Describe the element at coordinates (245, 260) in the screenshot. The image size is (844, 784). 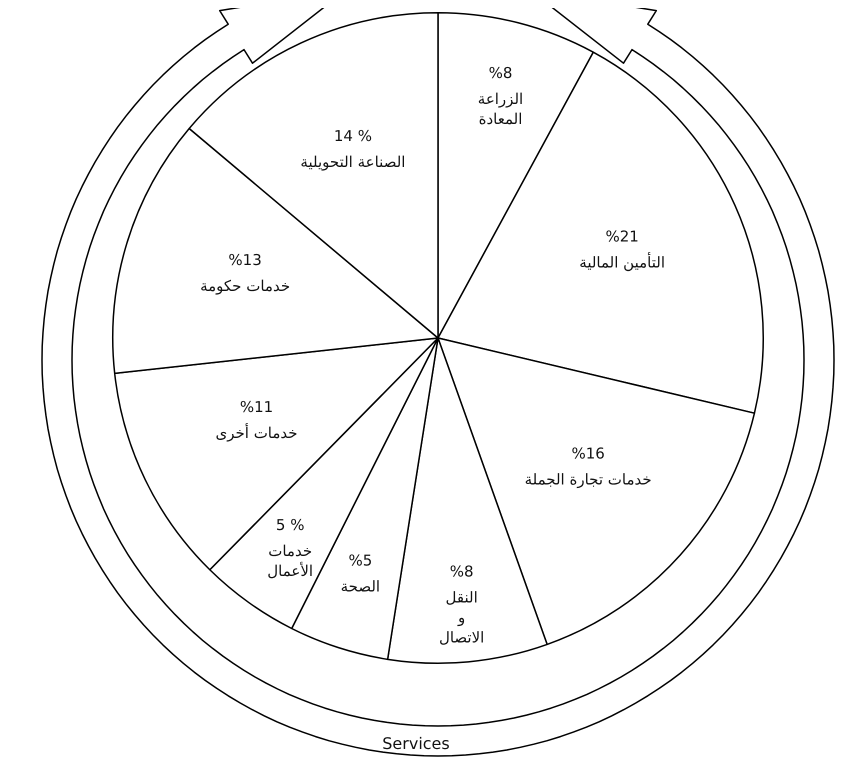
I see `data-label: %13` at that location.